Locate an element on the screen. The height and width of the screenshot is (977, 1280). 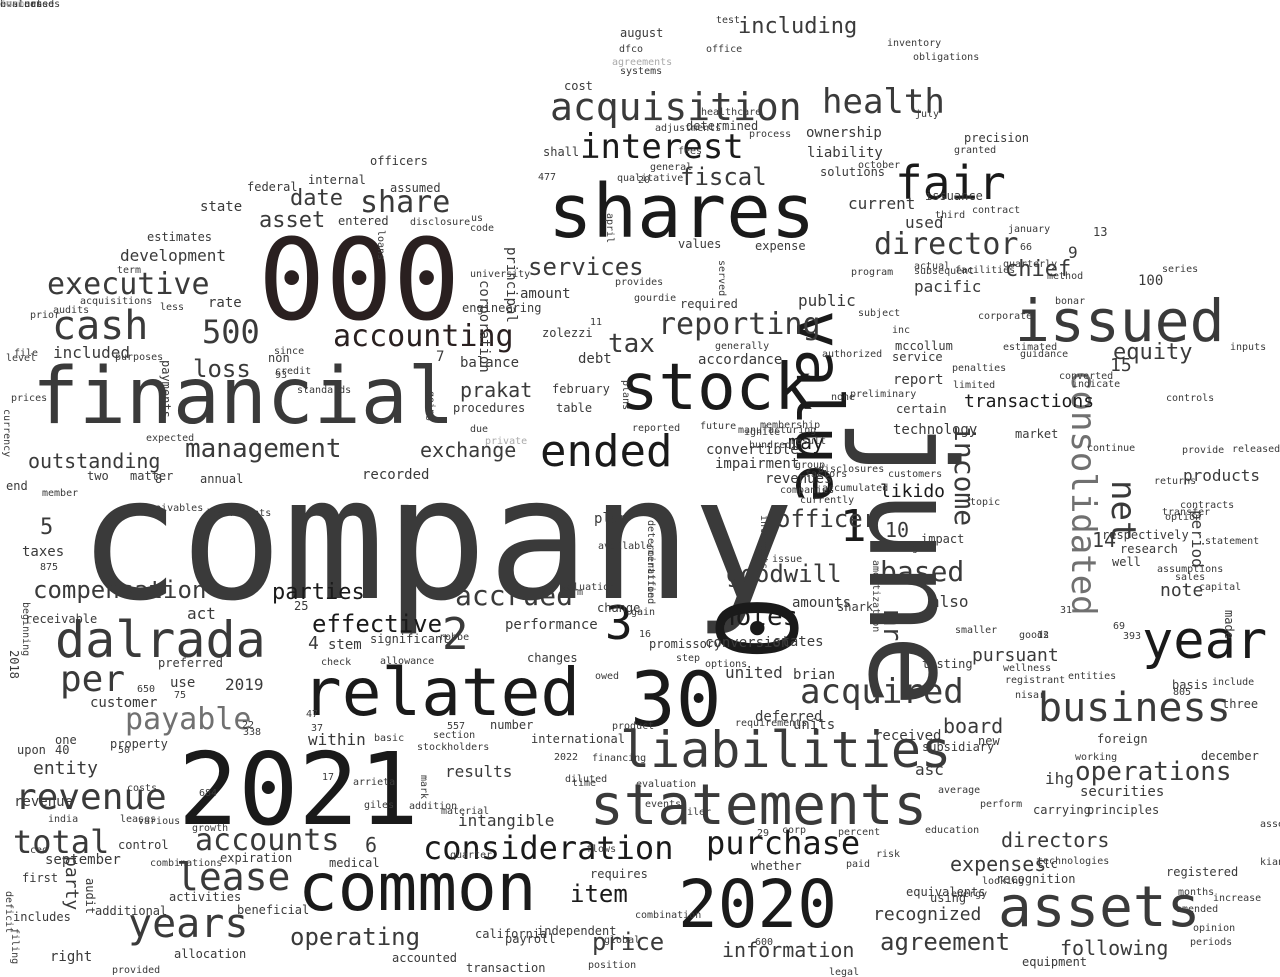
word-32: purchase is located at coordinates (783, 843).